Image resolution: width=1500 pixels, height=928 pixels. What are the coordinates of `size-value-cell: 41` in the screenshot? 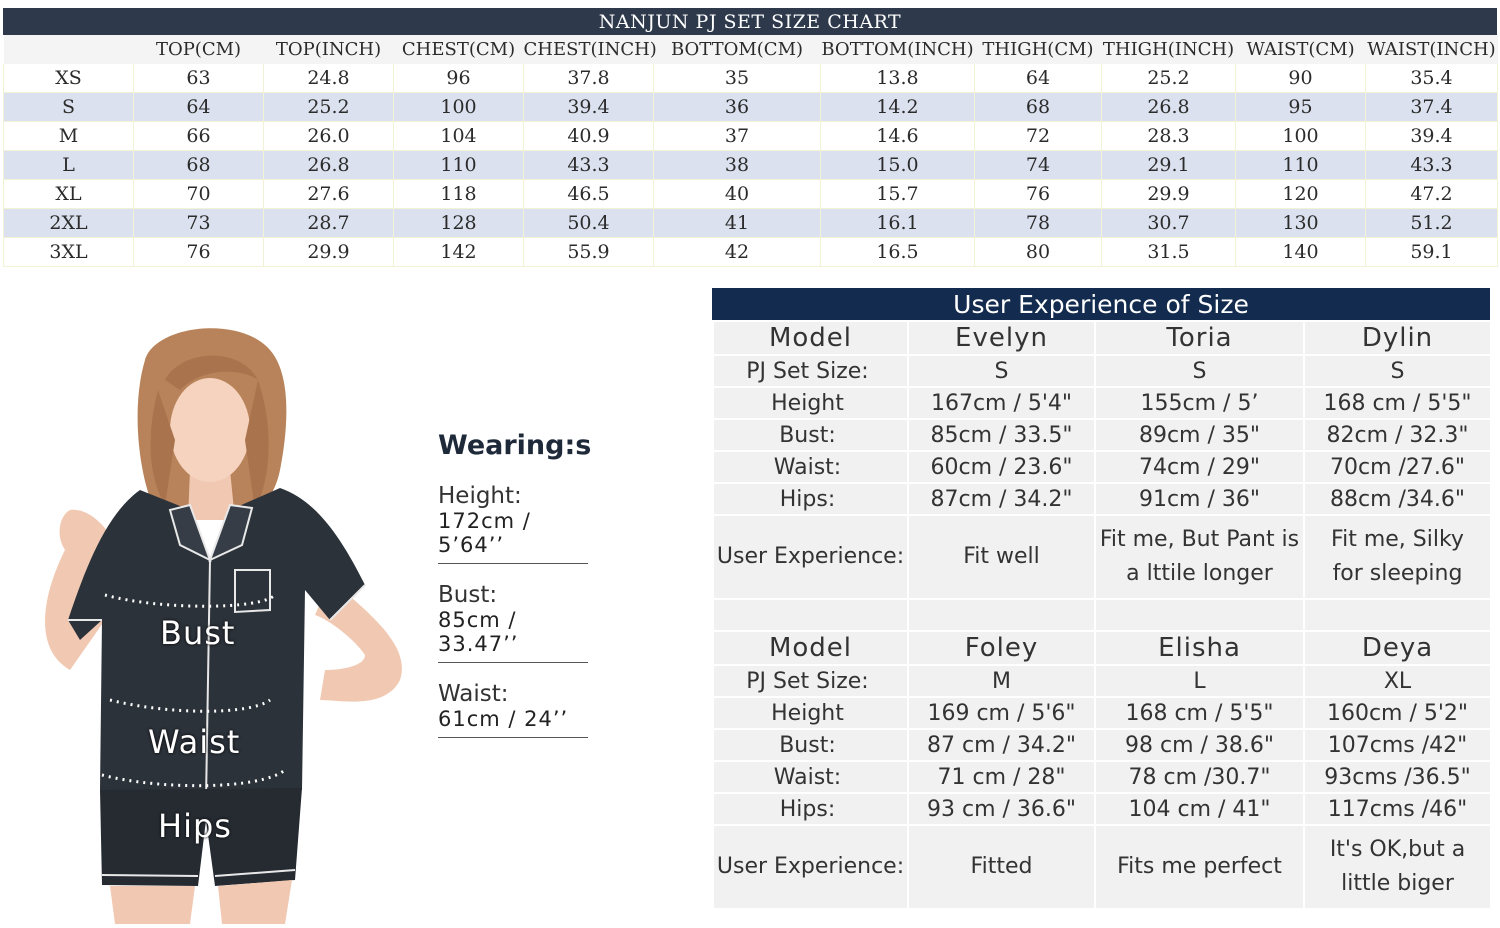 It's located at (737, 223).